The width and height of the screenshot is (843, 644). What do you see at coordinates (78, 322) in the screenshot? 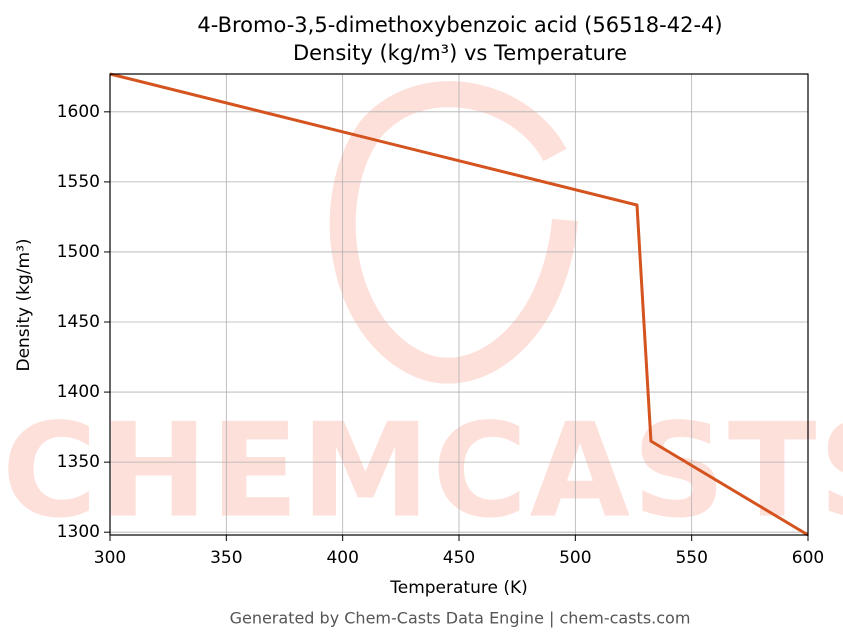
I see `y-tick-label: 1450` at bounding box center [78, 322].